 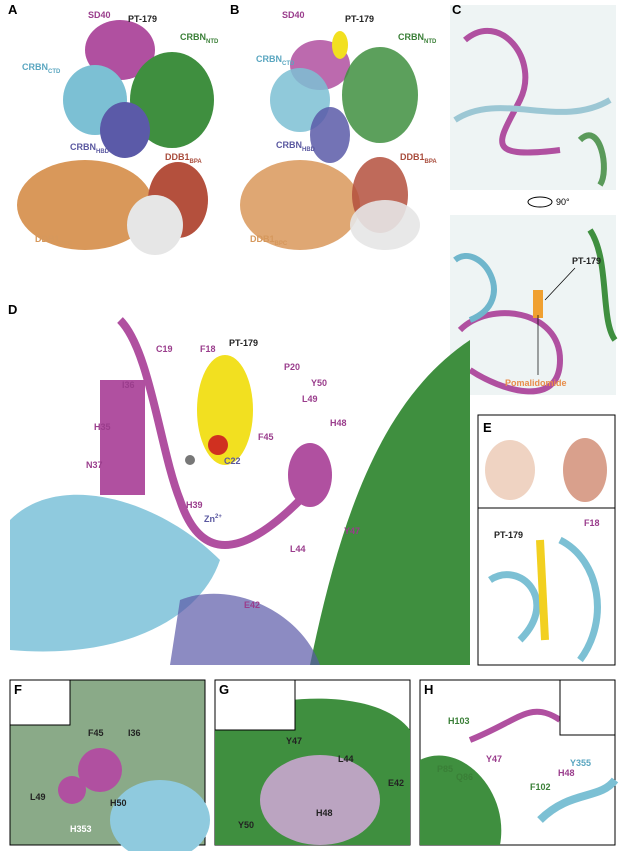 What do you see at coordinates (457, 9) in the screenshot?
I see `panel-letter: C` at bounding box center [457, 9].